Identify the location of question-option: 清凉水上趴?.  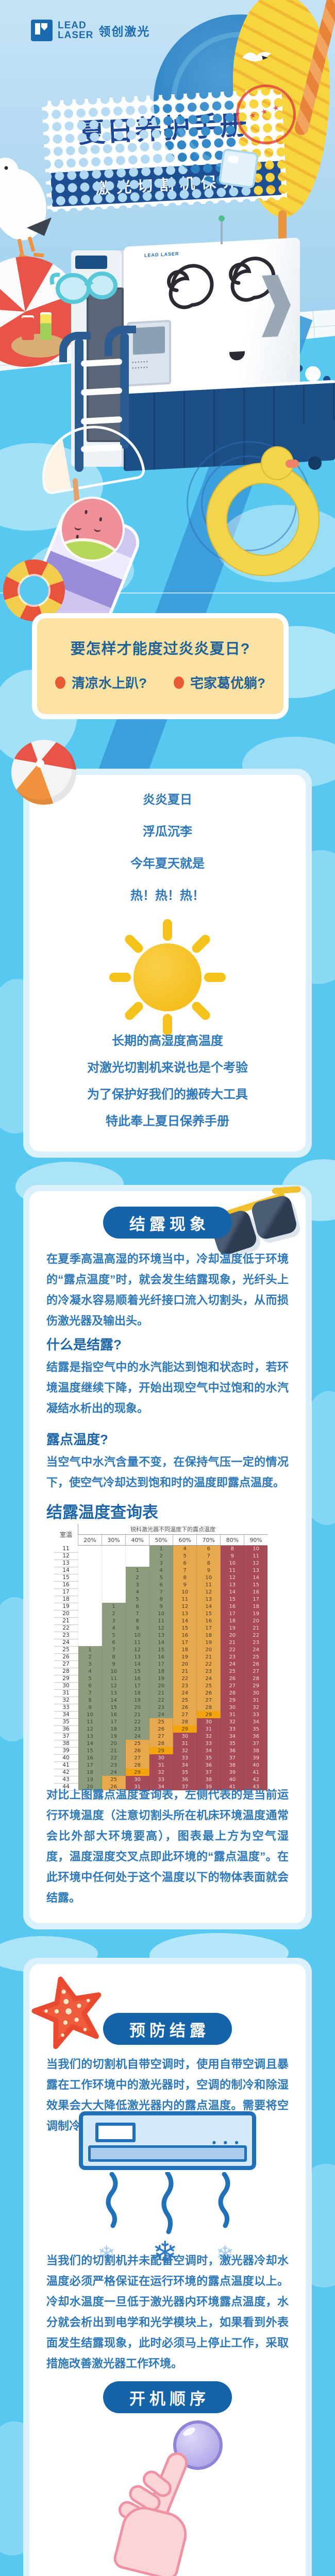
(101, 682).